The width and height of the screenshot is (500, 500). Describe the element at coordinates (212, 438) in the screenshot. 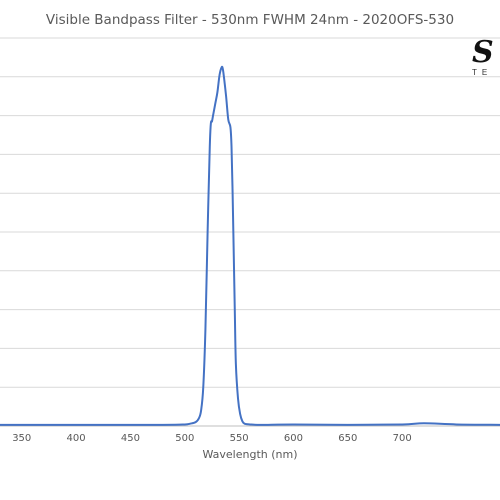

I see `x-tick-labels: 350 400 450 500 550 600 650 700` at that location.